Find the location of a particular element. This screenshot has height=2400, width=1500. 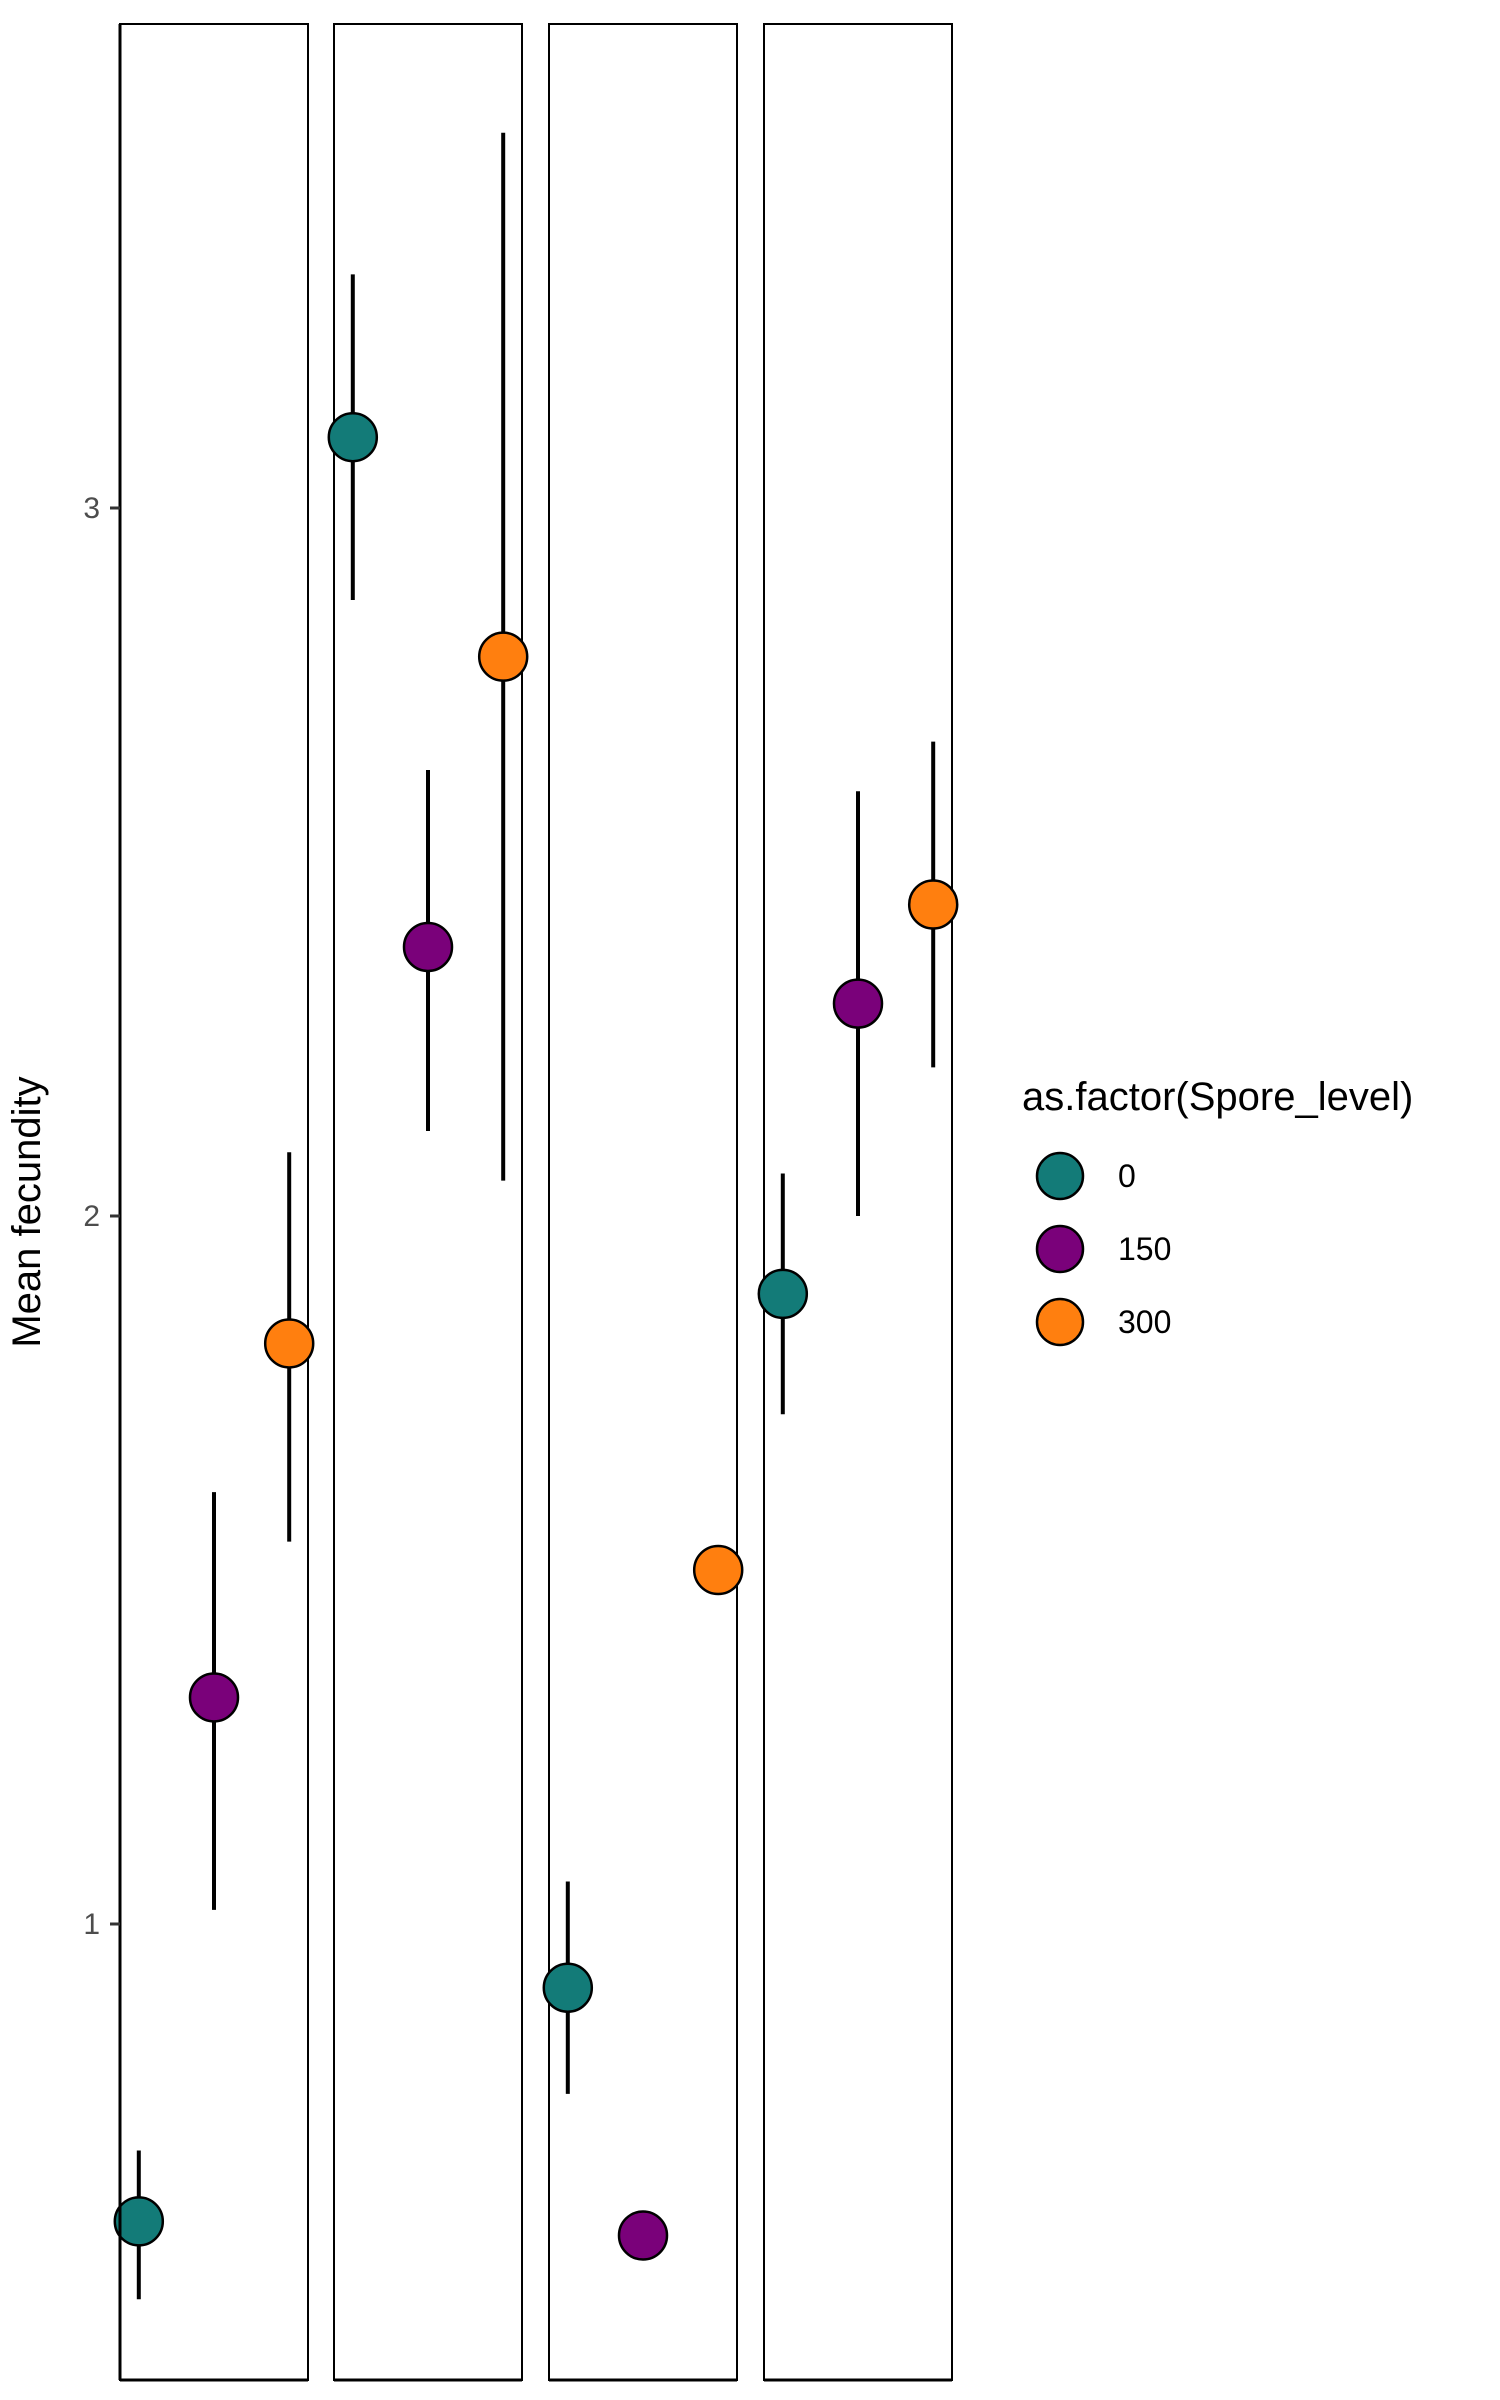

legend-title: as.factor(Spore_level) is located at coordinates (1217, 1097).